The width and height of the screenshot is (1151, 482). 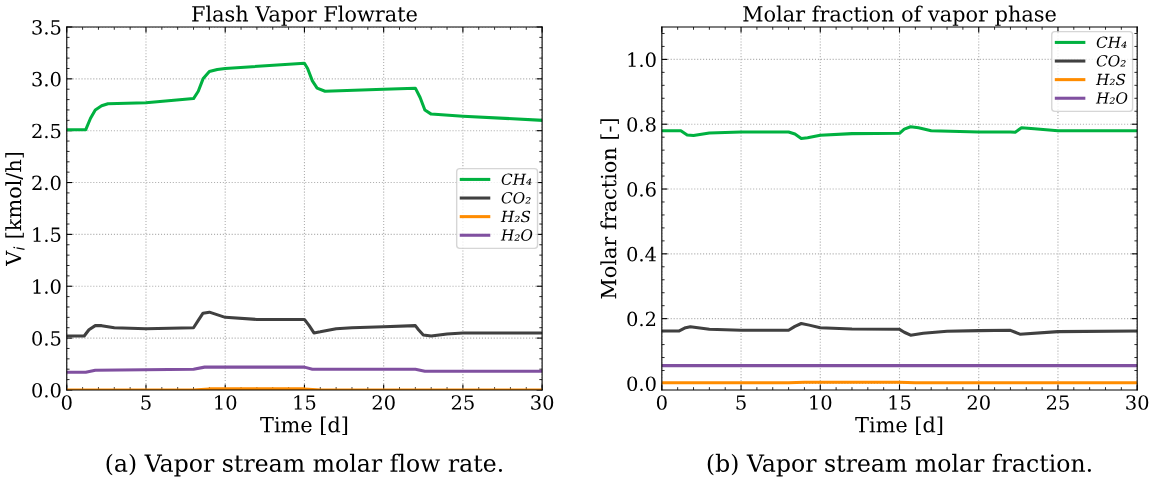 What do you see at coordinates (304, 465) in the screenshot?
I see `text: (a) Vapor stream molar flow rate.` at bounding box center [304, 465].